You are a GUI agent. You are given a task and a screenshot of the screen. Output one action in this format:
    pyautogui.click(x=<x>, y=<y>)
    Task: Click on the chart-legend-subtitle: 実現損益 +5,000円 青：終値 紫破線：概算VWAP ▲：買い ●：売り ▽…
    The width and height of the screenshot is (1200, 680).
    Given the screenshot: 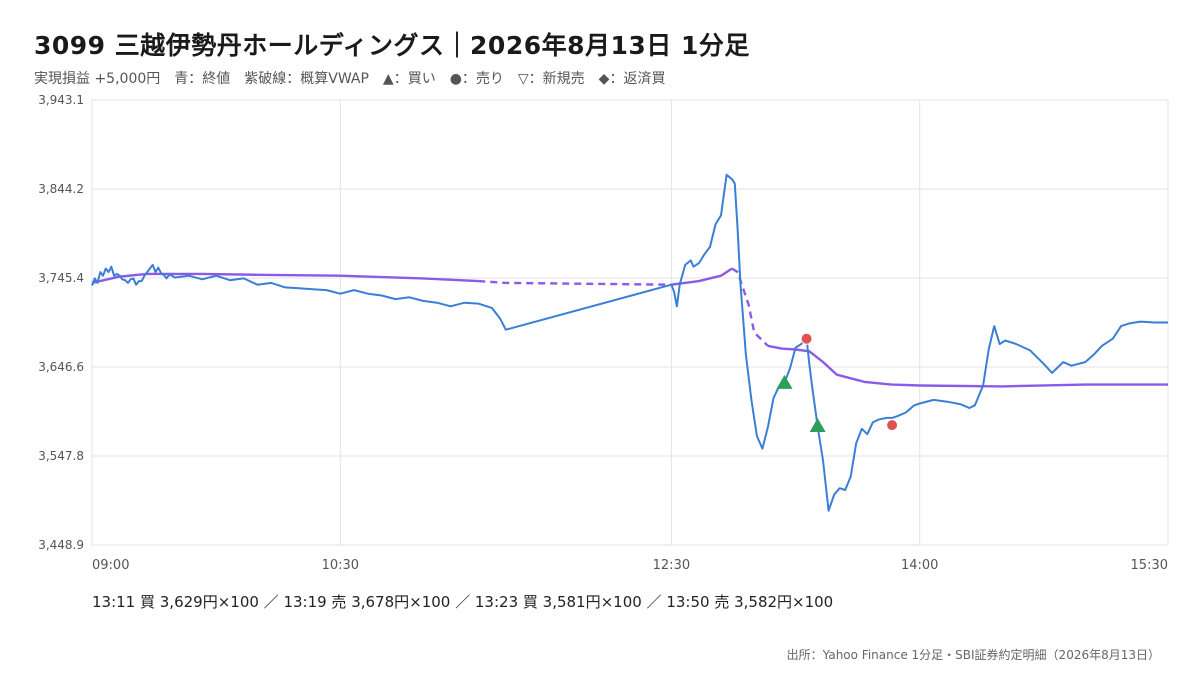 What is the action you would take?
    pyautogui.click(x=350, y=79)
    